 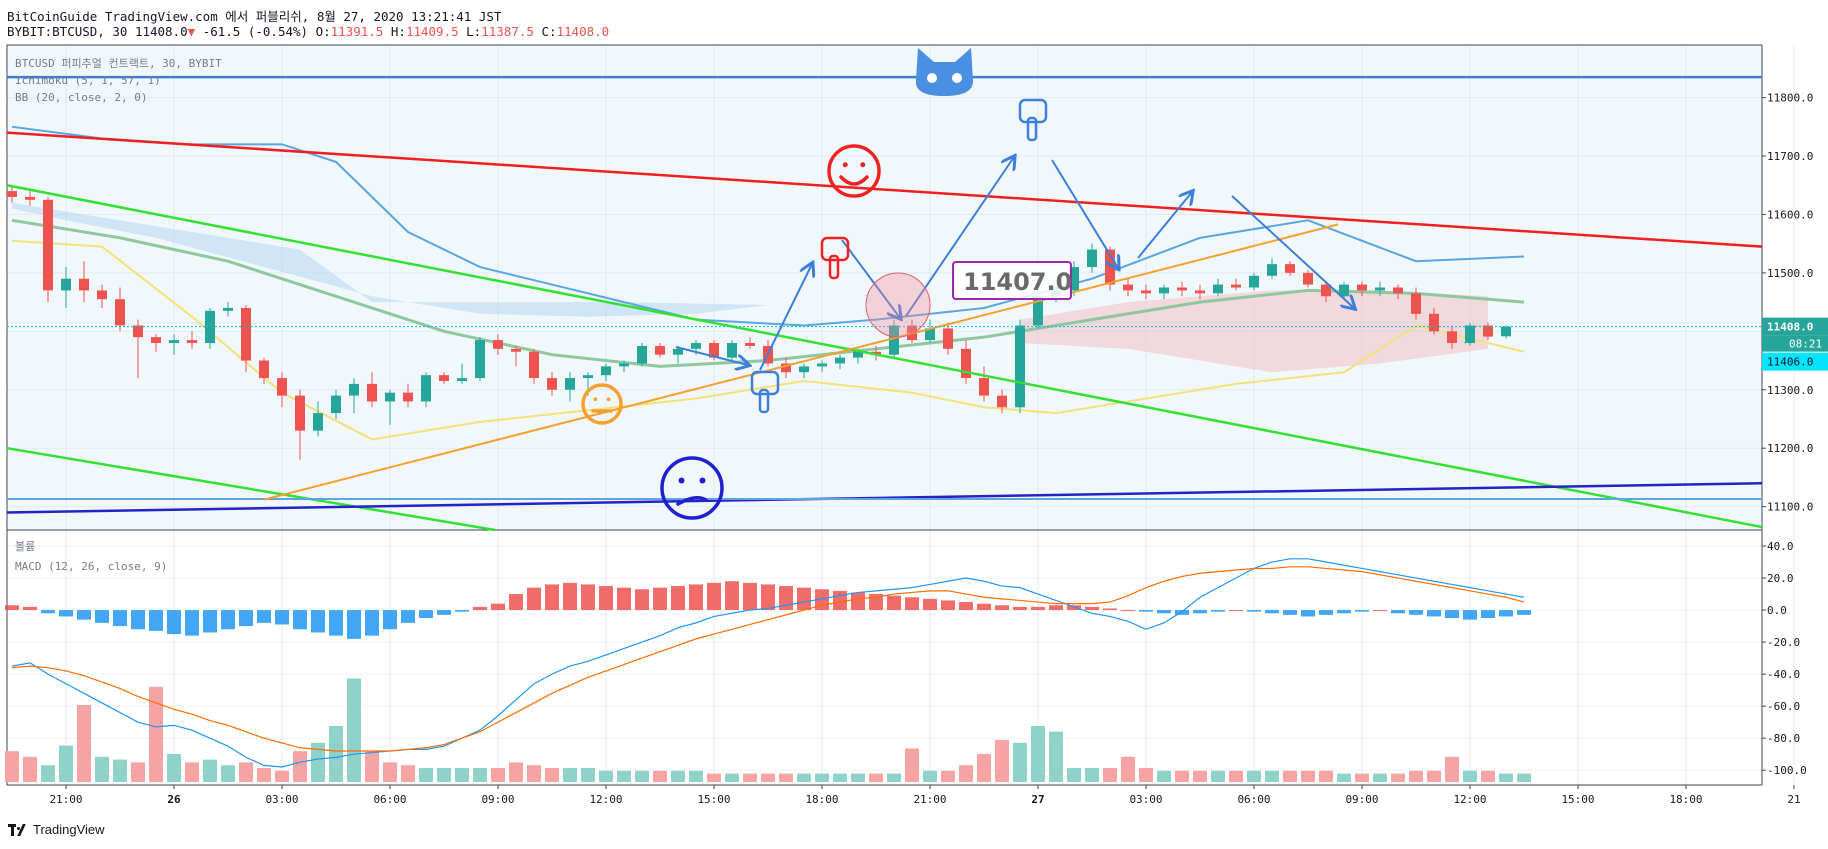 I want to click on down-arrow-icon: ▼, so click(x=191, y=31).